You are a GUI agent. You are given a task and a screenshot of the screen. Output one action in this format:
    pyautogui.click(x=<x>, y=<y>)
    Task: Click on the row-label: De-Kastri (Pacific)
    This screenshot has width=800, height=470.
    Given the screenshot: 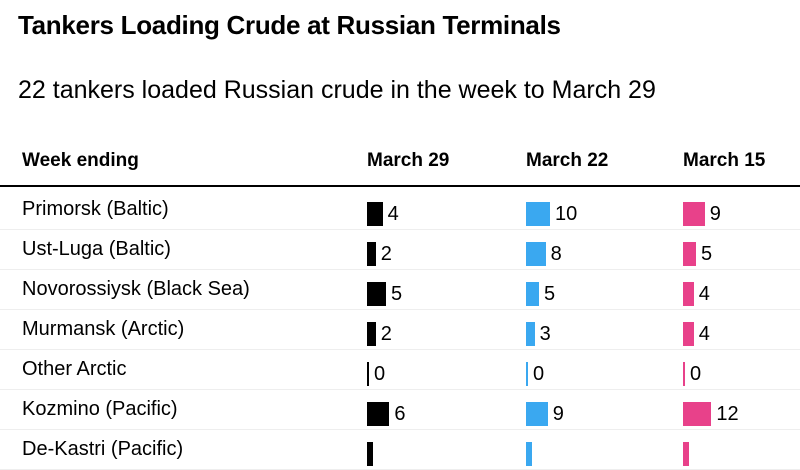 What is the action you would take?
    pyautogui.click(x=103, y=449)
    